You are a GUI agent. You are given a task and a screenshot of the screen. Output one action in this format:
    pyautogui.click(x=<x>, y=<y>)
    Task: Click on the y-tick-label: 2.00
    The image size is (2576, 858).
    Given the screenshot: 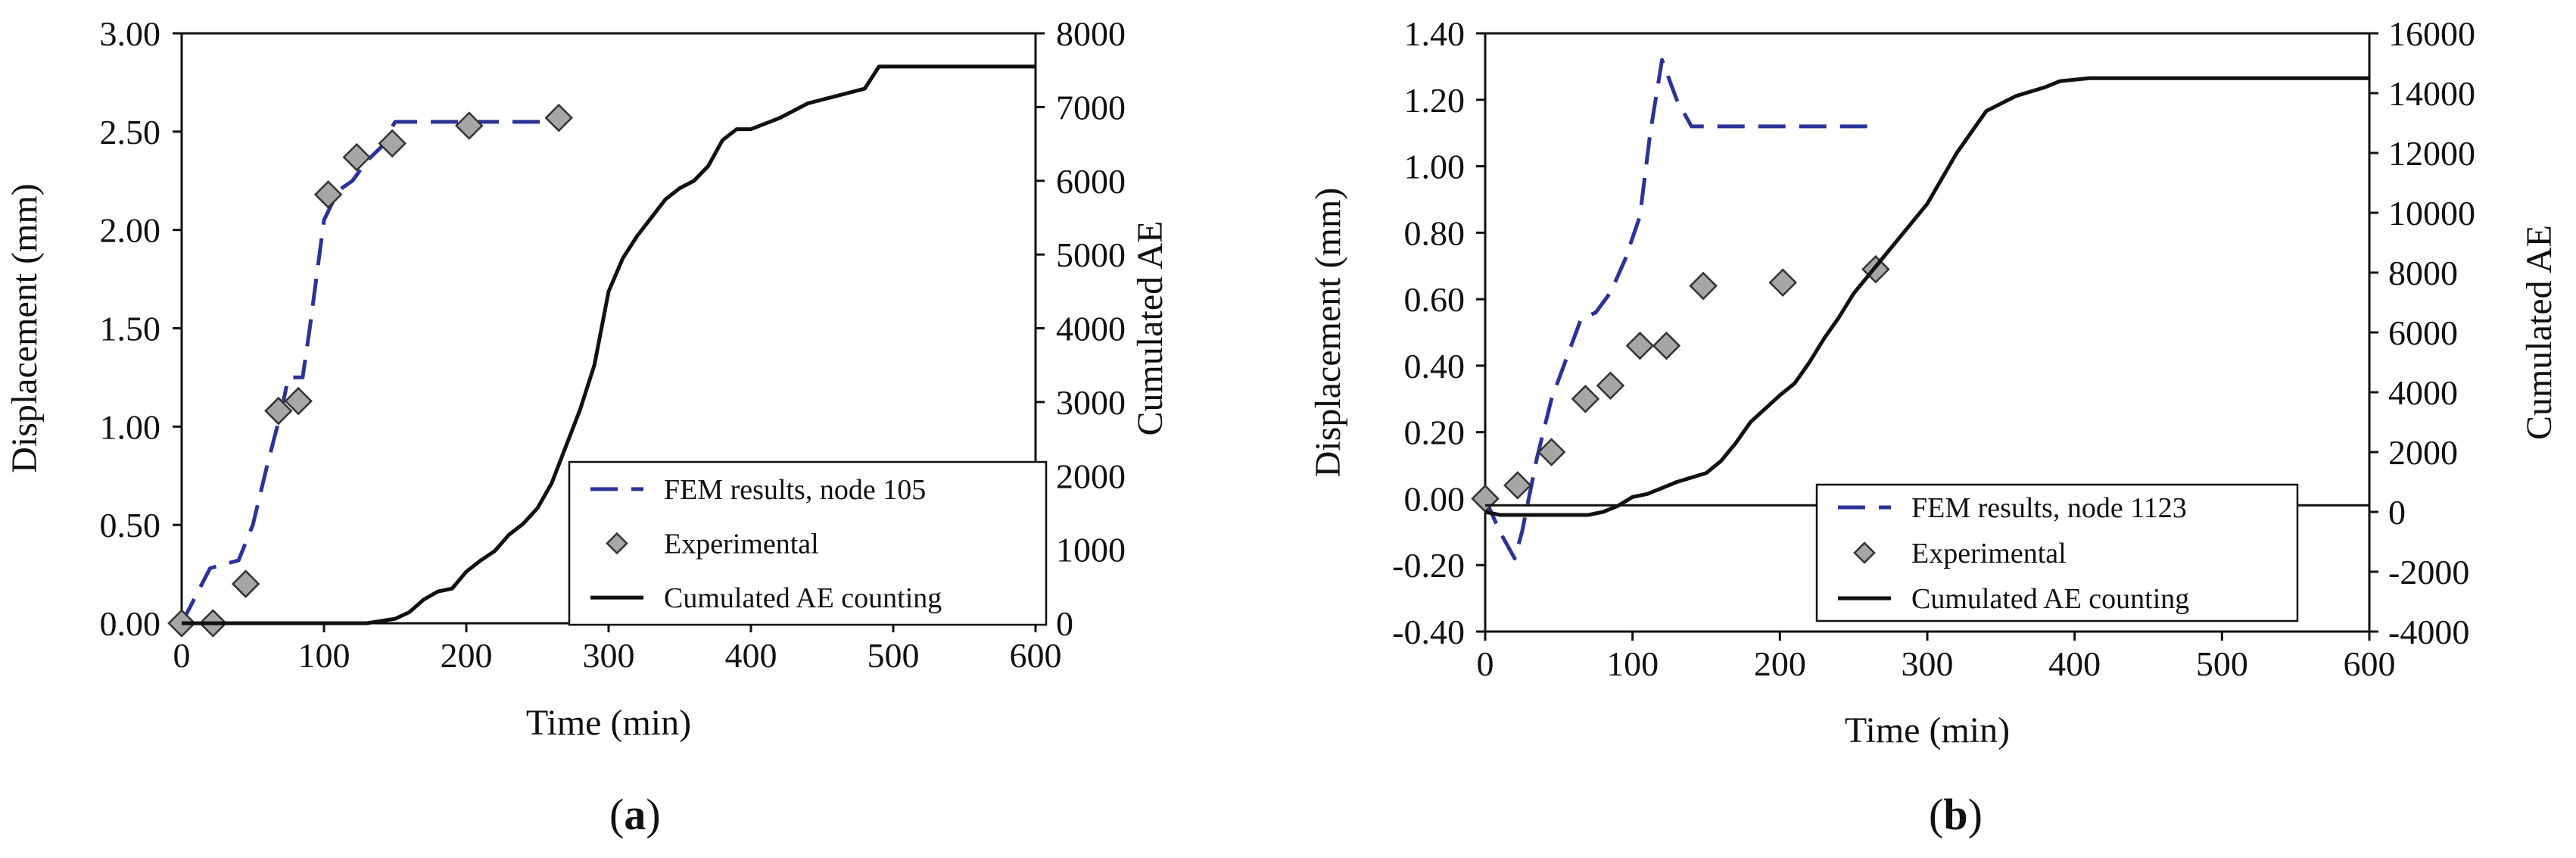 What is the action you would take?
    pyautogui.click(x=130, y=230)
    